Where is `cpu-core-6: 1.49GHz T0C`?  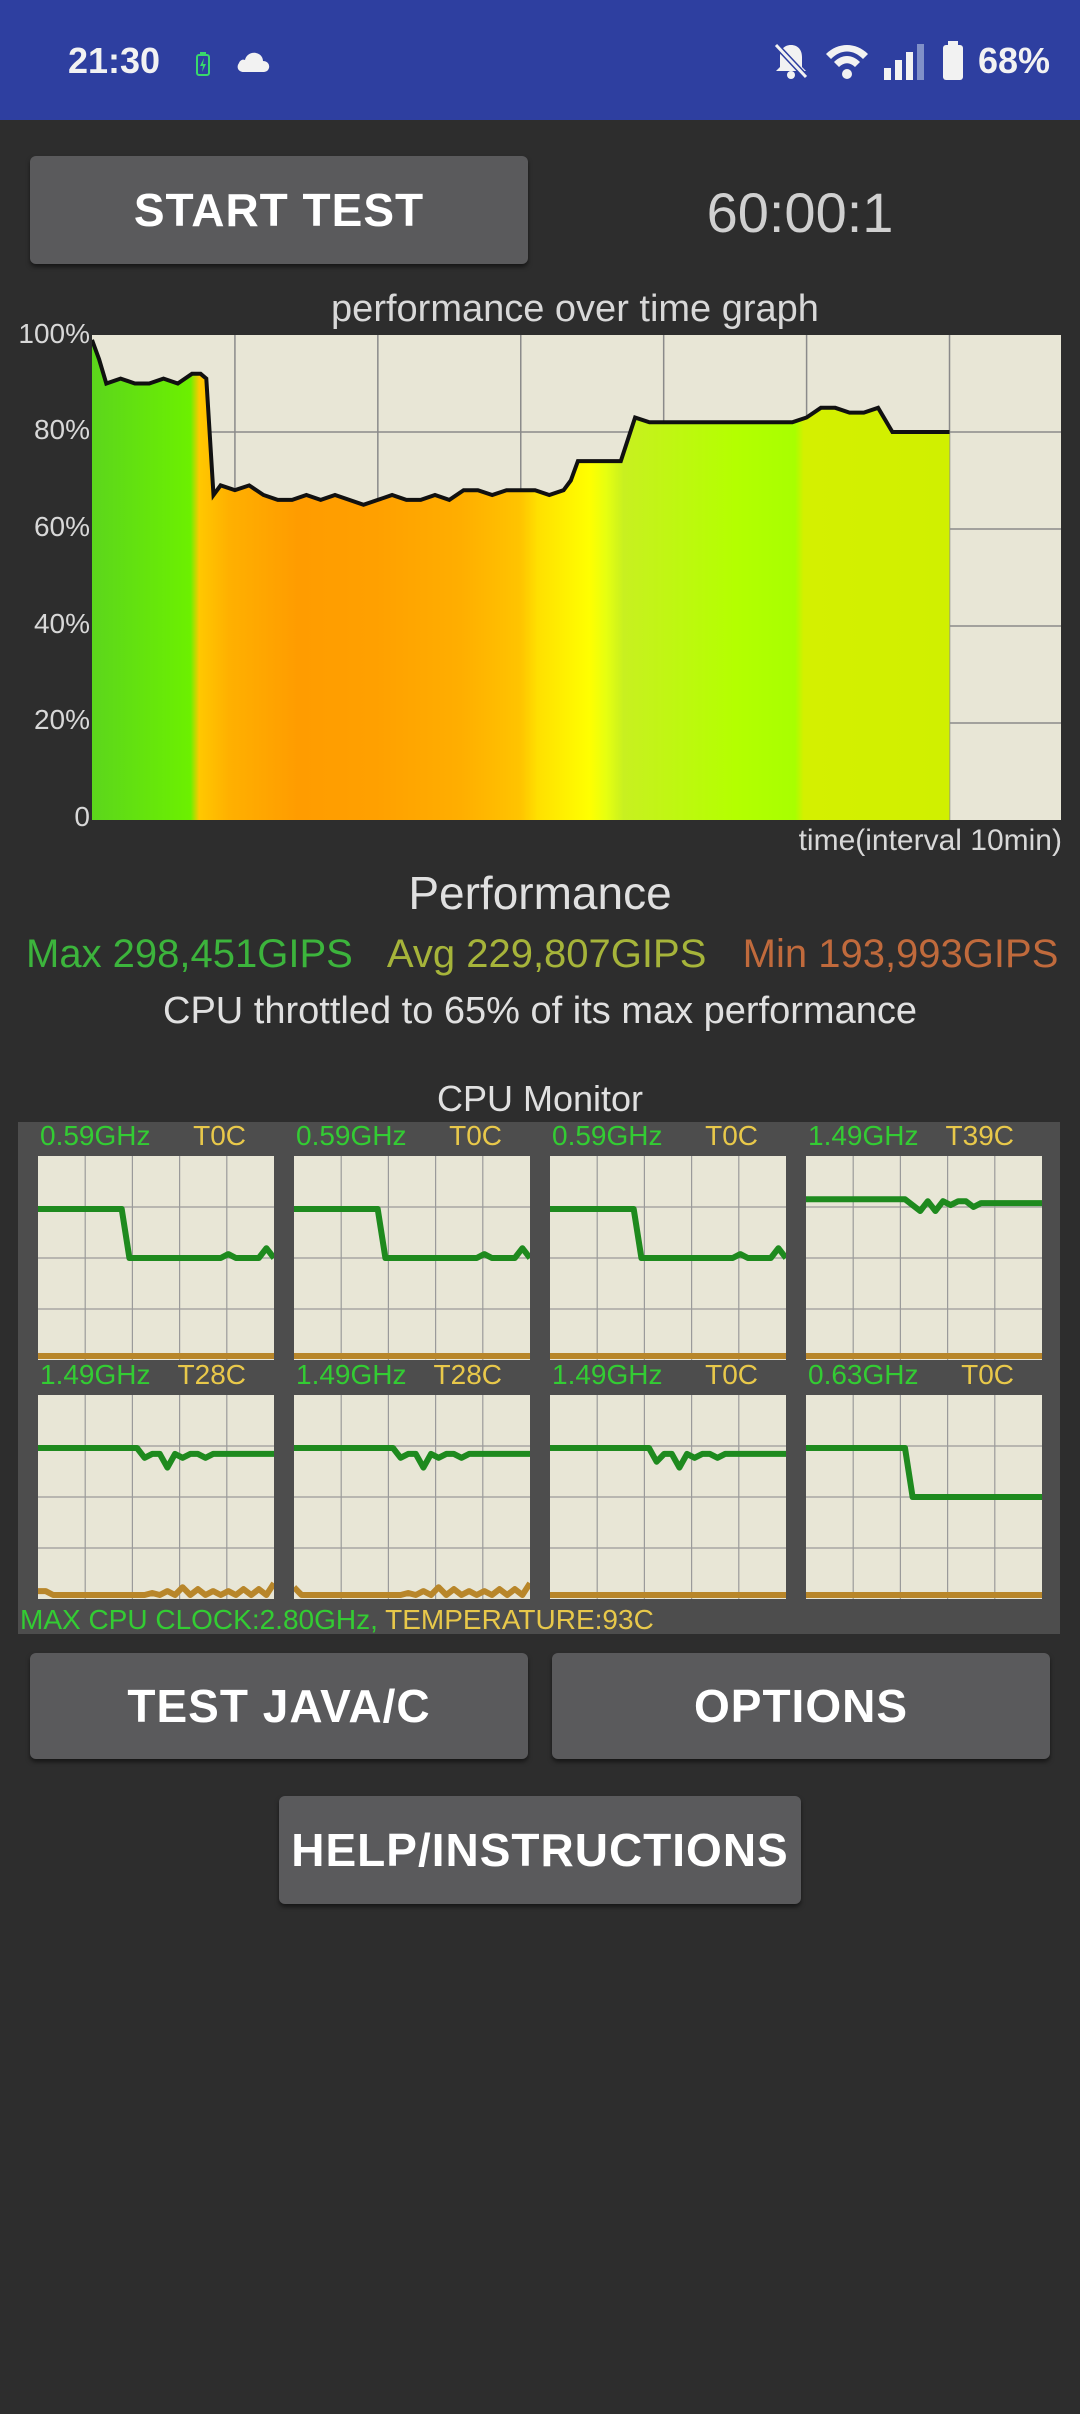
cpu-core-6: 1.49GHz T0C is located at coordinates (668, 1479).